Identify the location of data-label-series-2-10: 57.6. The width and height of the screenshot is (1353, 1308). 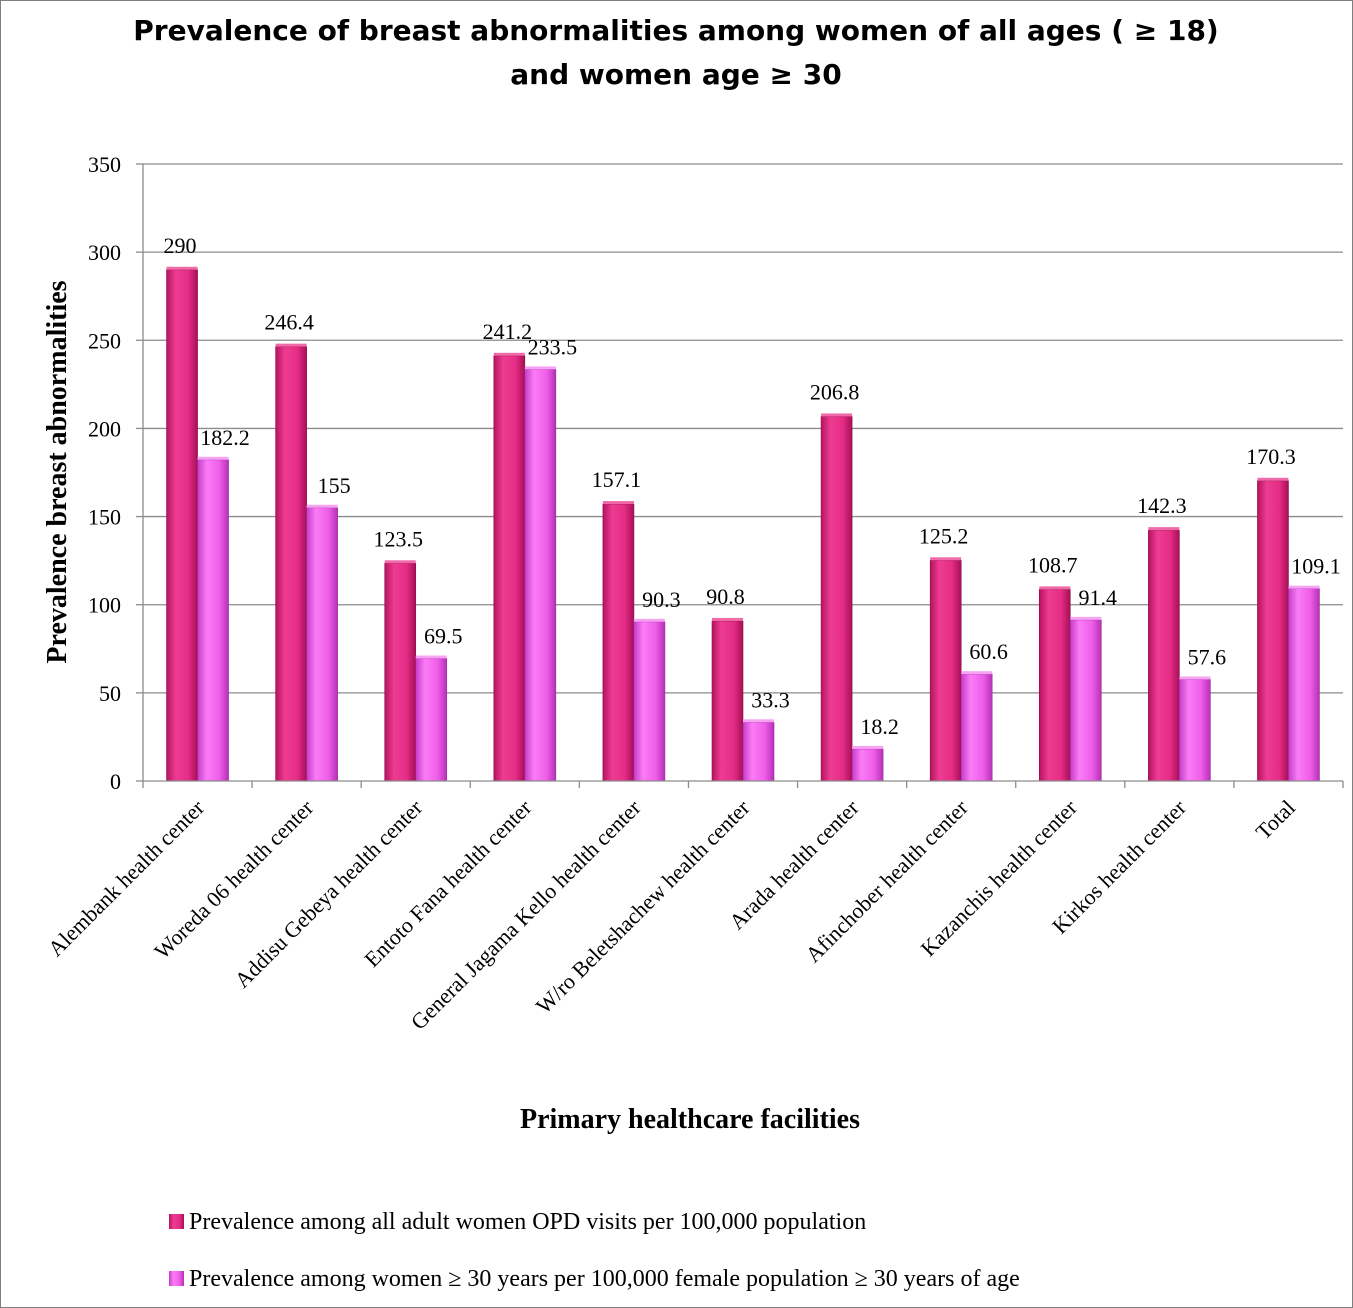
(1207, 656).